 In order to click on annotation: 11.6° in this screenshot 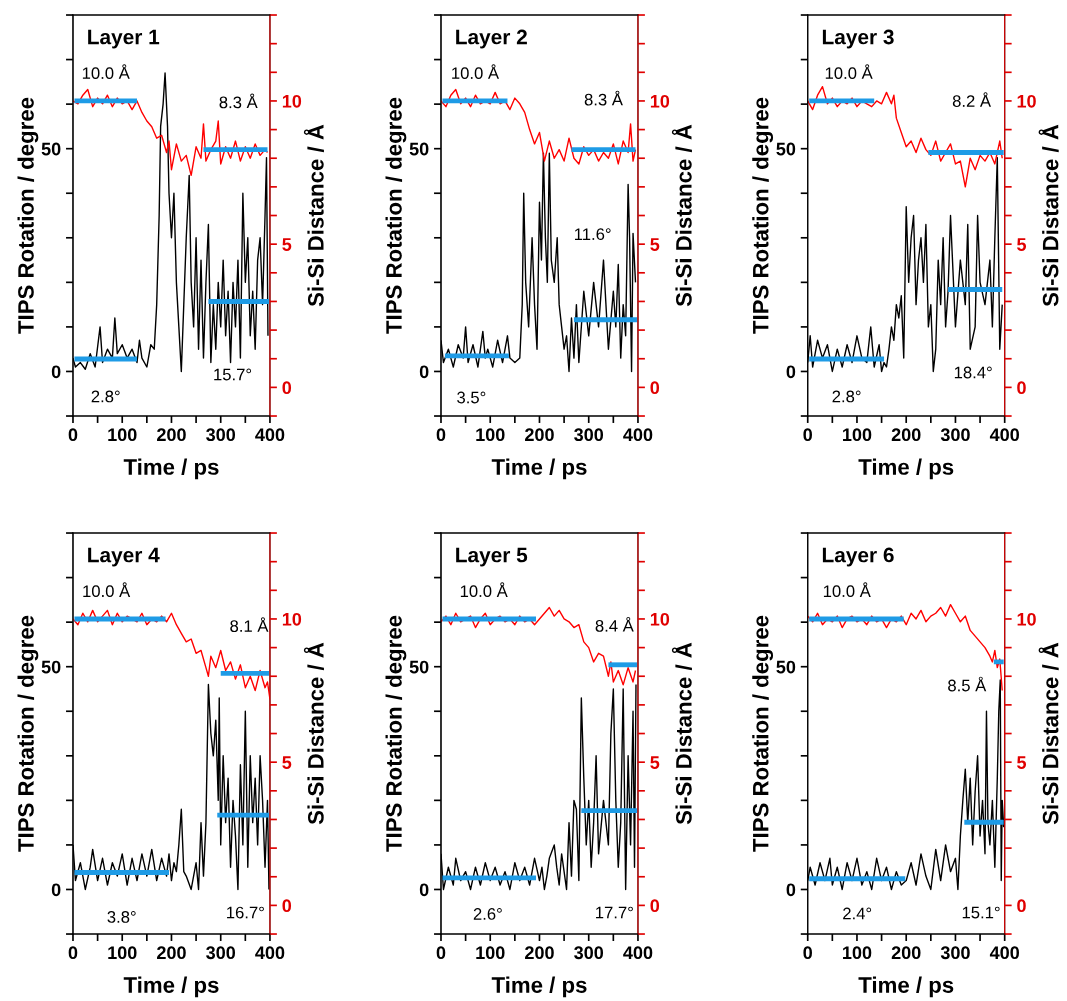, I will do `click(592, 234)`.